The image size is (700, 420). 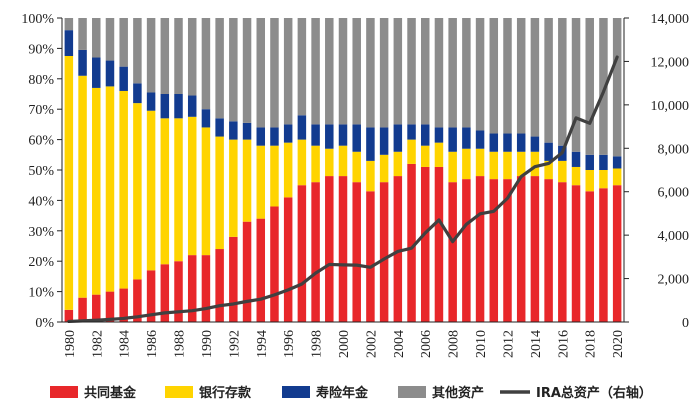 I want to click on x-tick-label: 2014, so click(x=536, y=344).